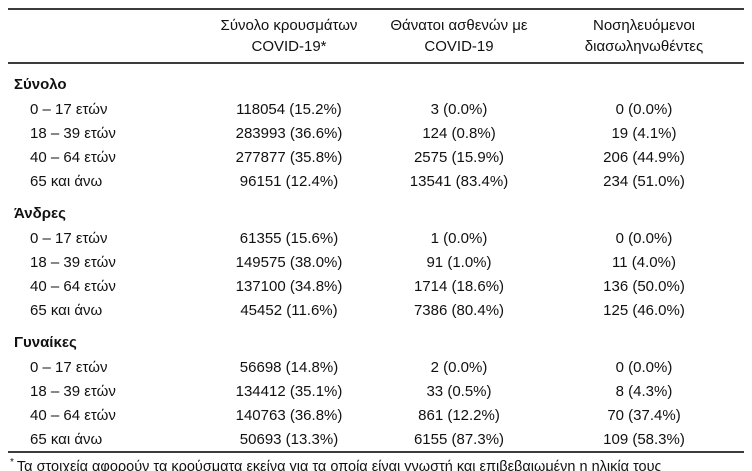  Describe the element at coordinates (644, 391) in the screenshot. I see `intubated-cell: 8 (4.3%)` at that location.